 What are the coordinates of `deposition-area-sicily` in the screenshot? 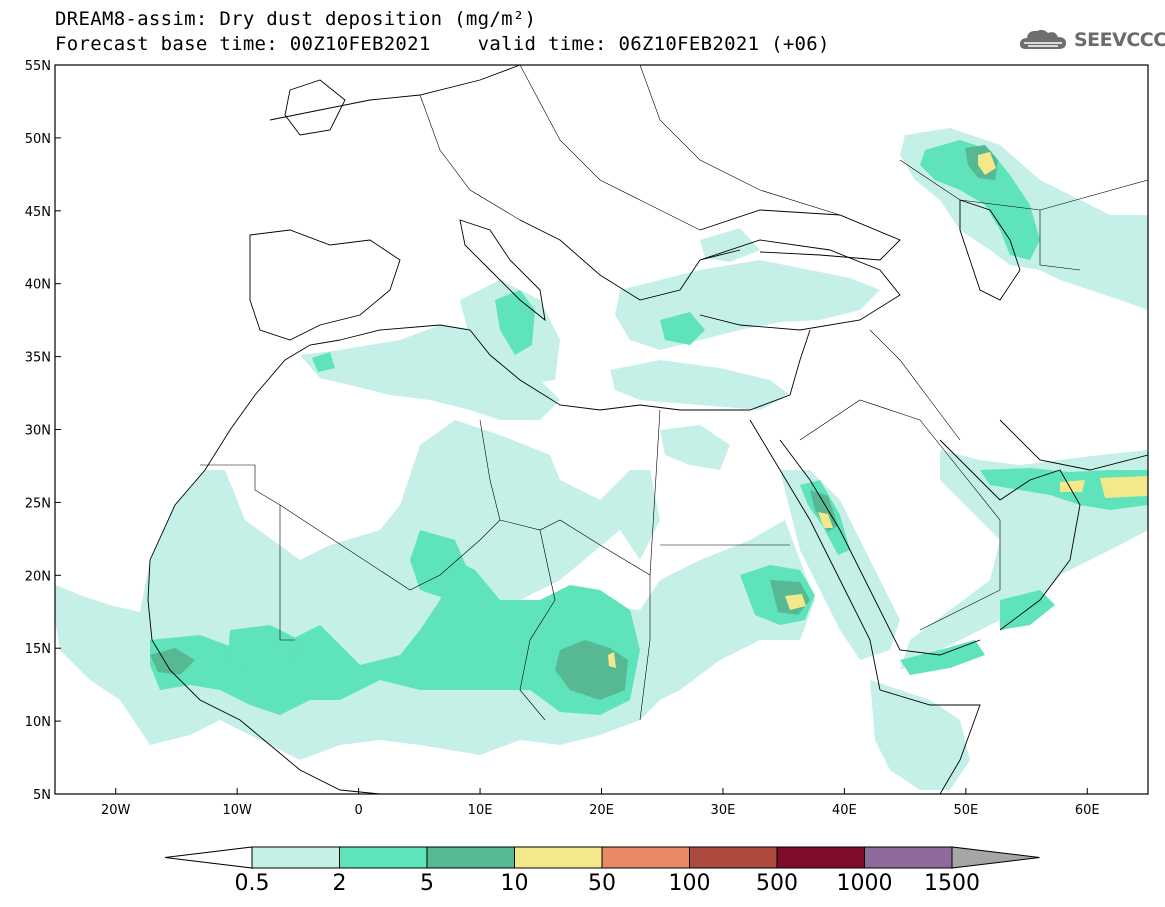 It's located at (515, 322).